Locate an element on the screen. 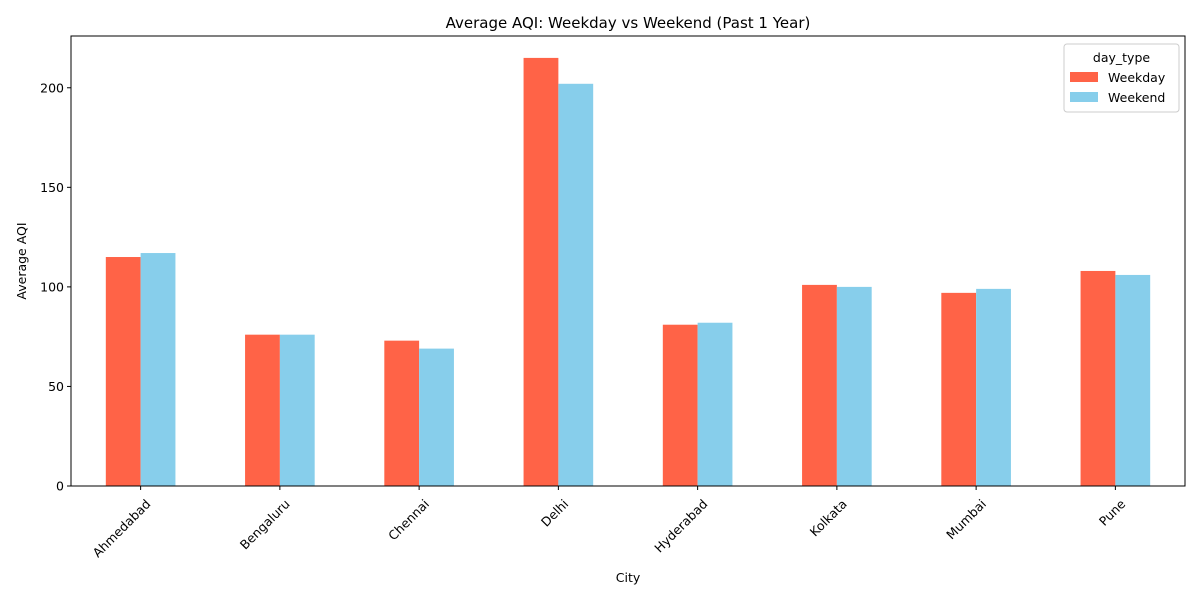 The image size is (1200, 600). x-tick-label-bengaluru: Bengaluru is located at coordinates (265, 524).